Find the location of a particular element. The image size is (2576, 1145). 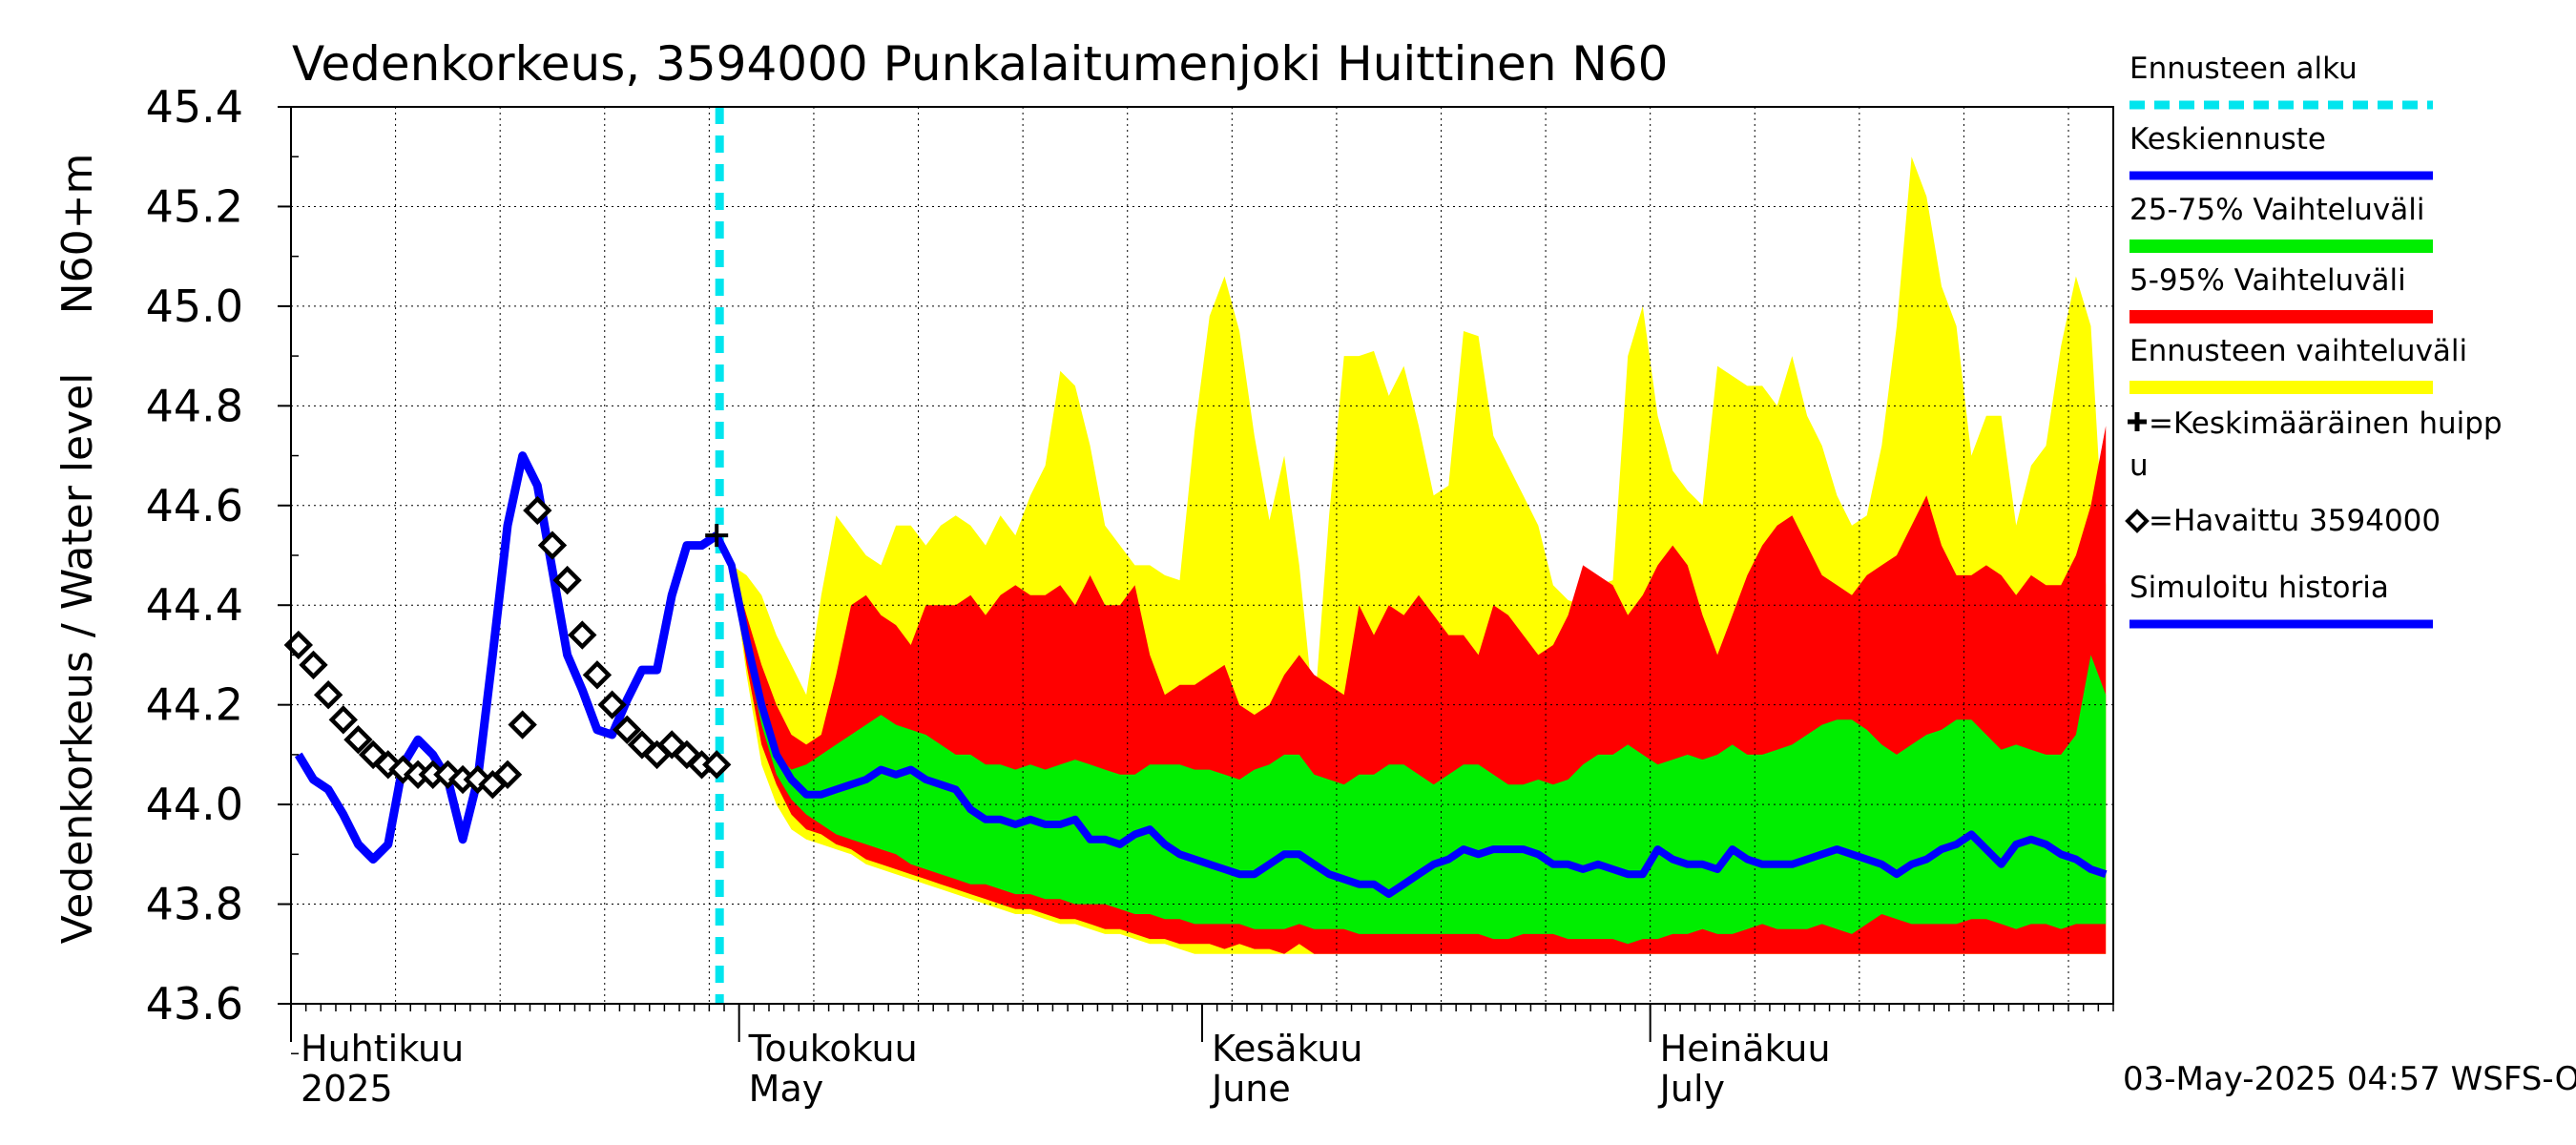

legend-label-continued: u is located at coordinates (2139, 465).